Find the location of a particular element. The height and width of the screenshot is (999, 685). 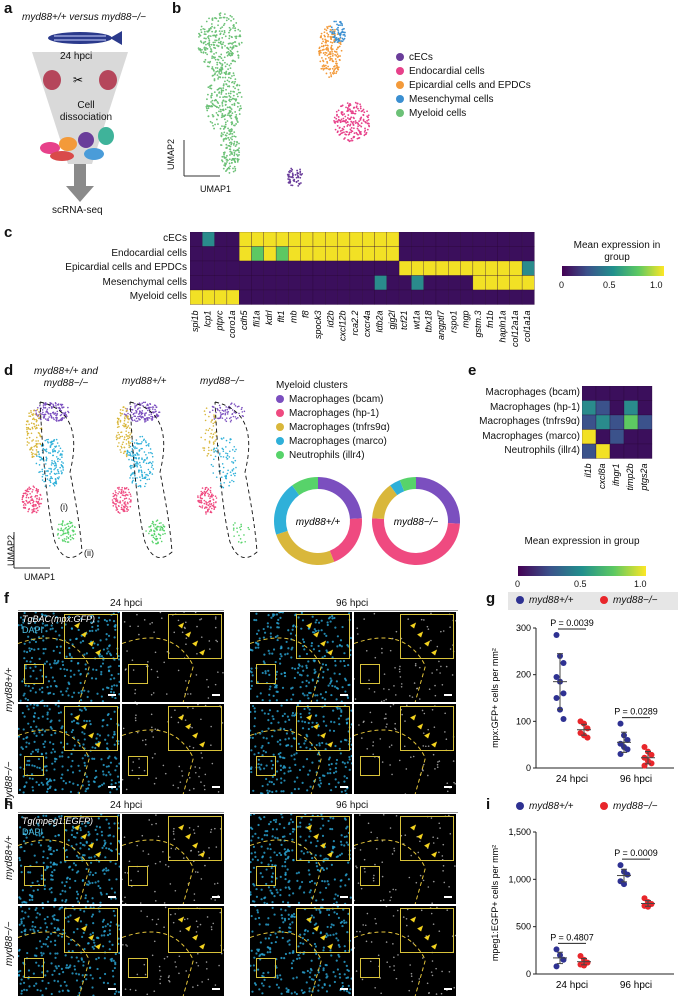

panel-letter-b: b is located at coordinates (177, 8).